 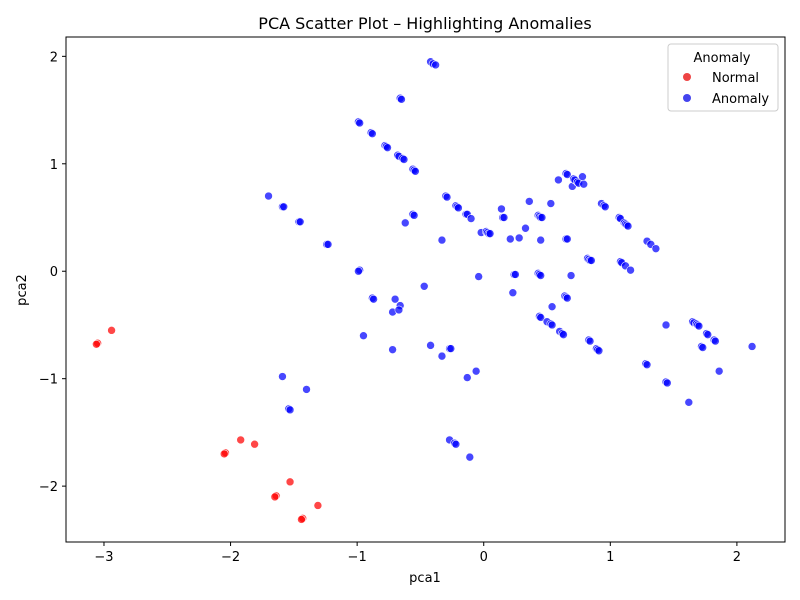 I want to click on y-tick-label: −2, so click(x=48, y=487).